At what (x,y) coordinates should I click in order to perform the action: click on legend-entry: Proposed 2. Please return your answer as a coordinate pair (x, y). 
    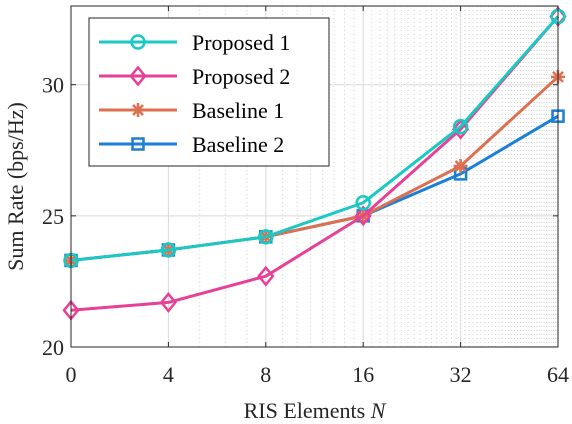
    Looking at the image, I should click on (194, 76).